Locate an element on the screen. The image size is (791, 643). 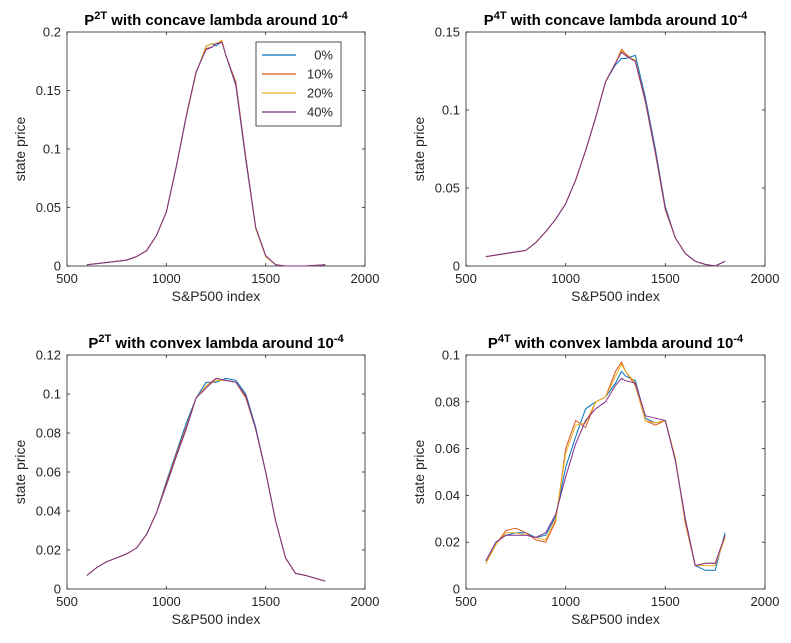
chart-title: P2T with concave lambda around 10-4 is located at coordinates (216, 19).